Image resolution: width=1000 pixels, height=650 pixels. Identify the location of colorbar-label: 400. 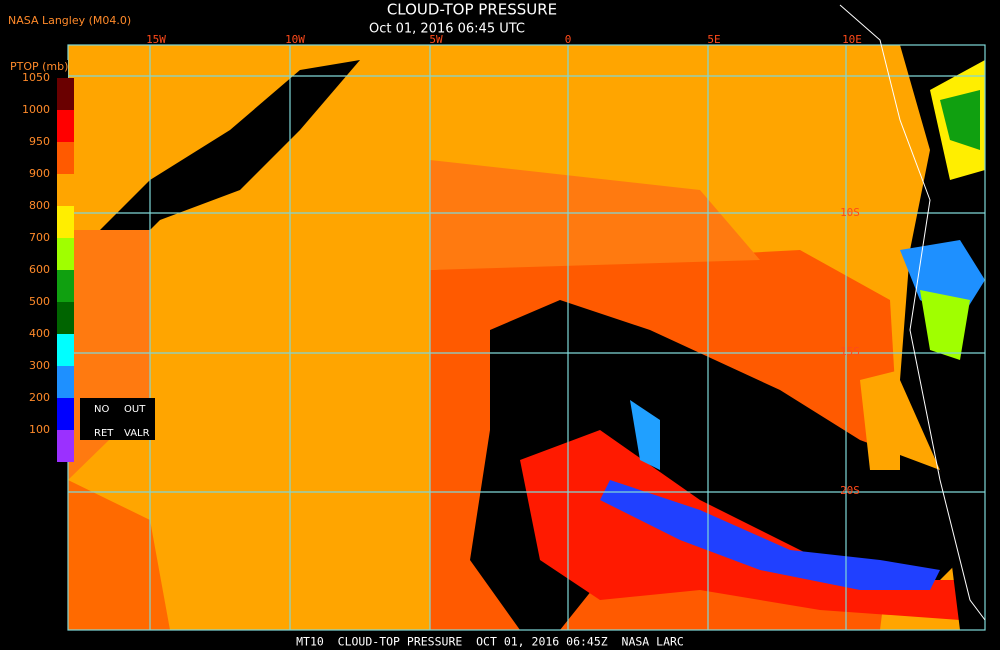
(39, 333).